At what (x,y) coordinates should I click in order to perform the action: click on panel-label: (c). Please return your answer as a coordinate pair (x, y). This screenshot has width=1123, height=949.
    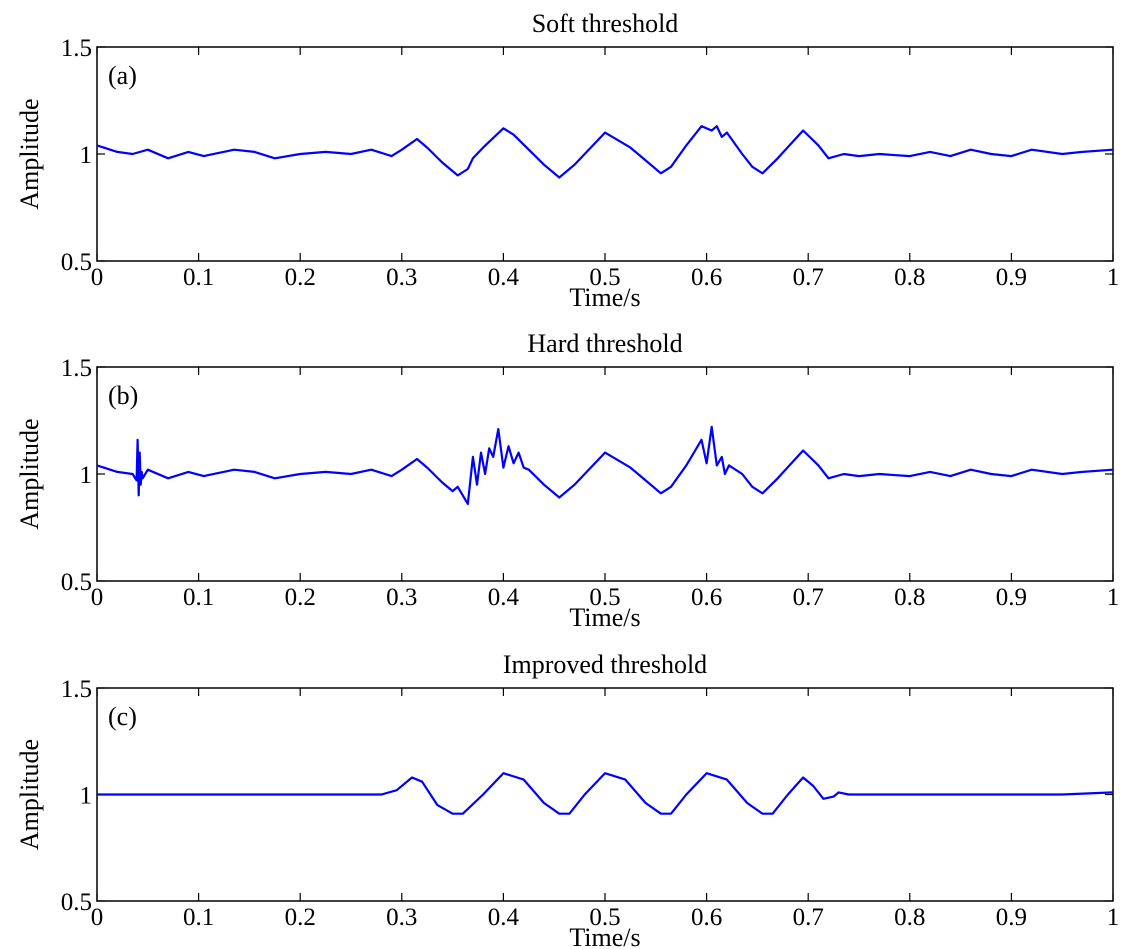
    Looking at the image, I should click on (122, 716).